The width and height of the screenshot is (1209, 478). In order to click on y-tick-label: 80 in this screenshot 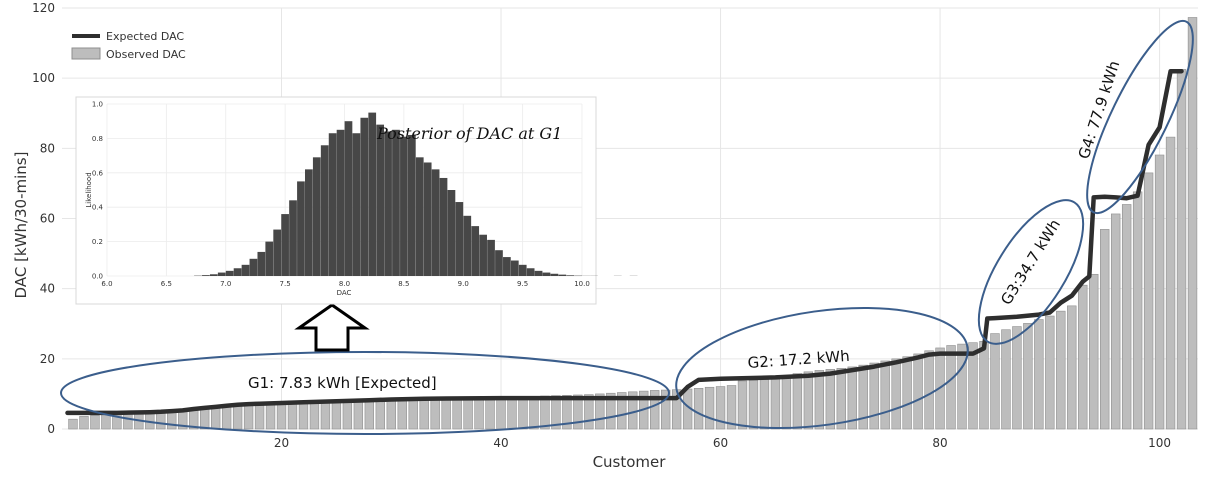, I will do `click(47, 148)`.